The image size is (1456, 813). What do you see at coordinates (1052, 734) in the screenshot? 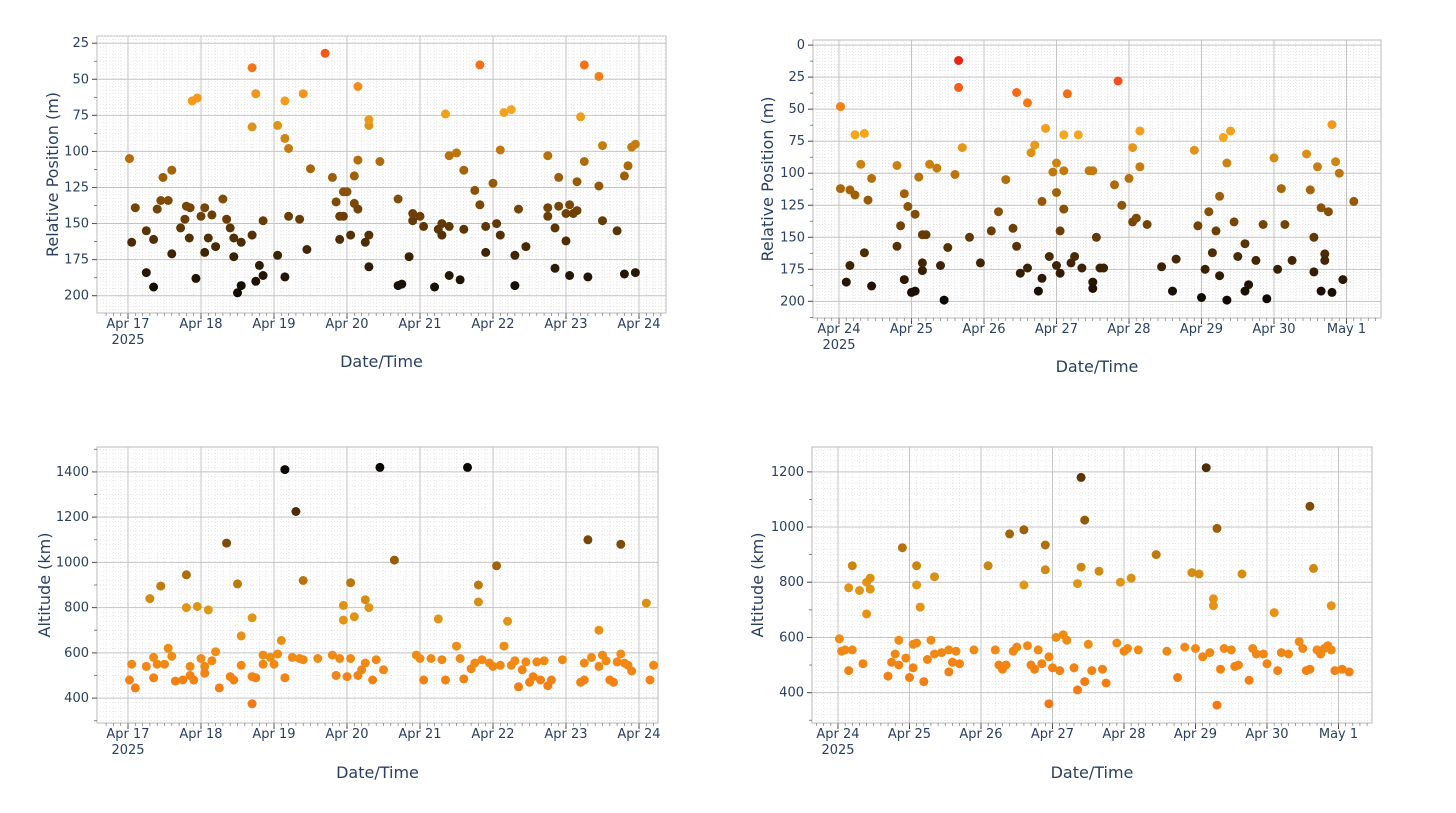
I see `x-tick-label: Apr 27` at bounding box center [1052, 734].